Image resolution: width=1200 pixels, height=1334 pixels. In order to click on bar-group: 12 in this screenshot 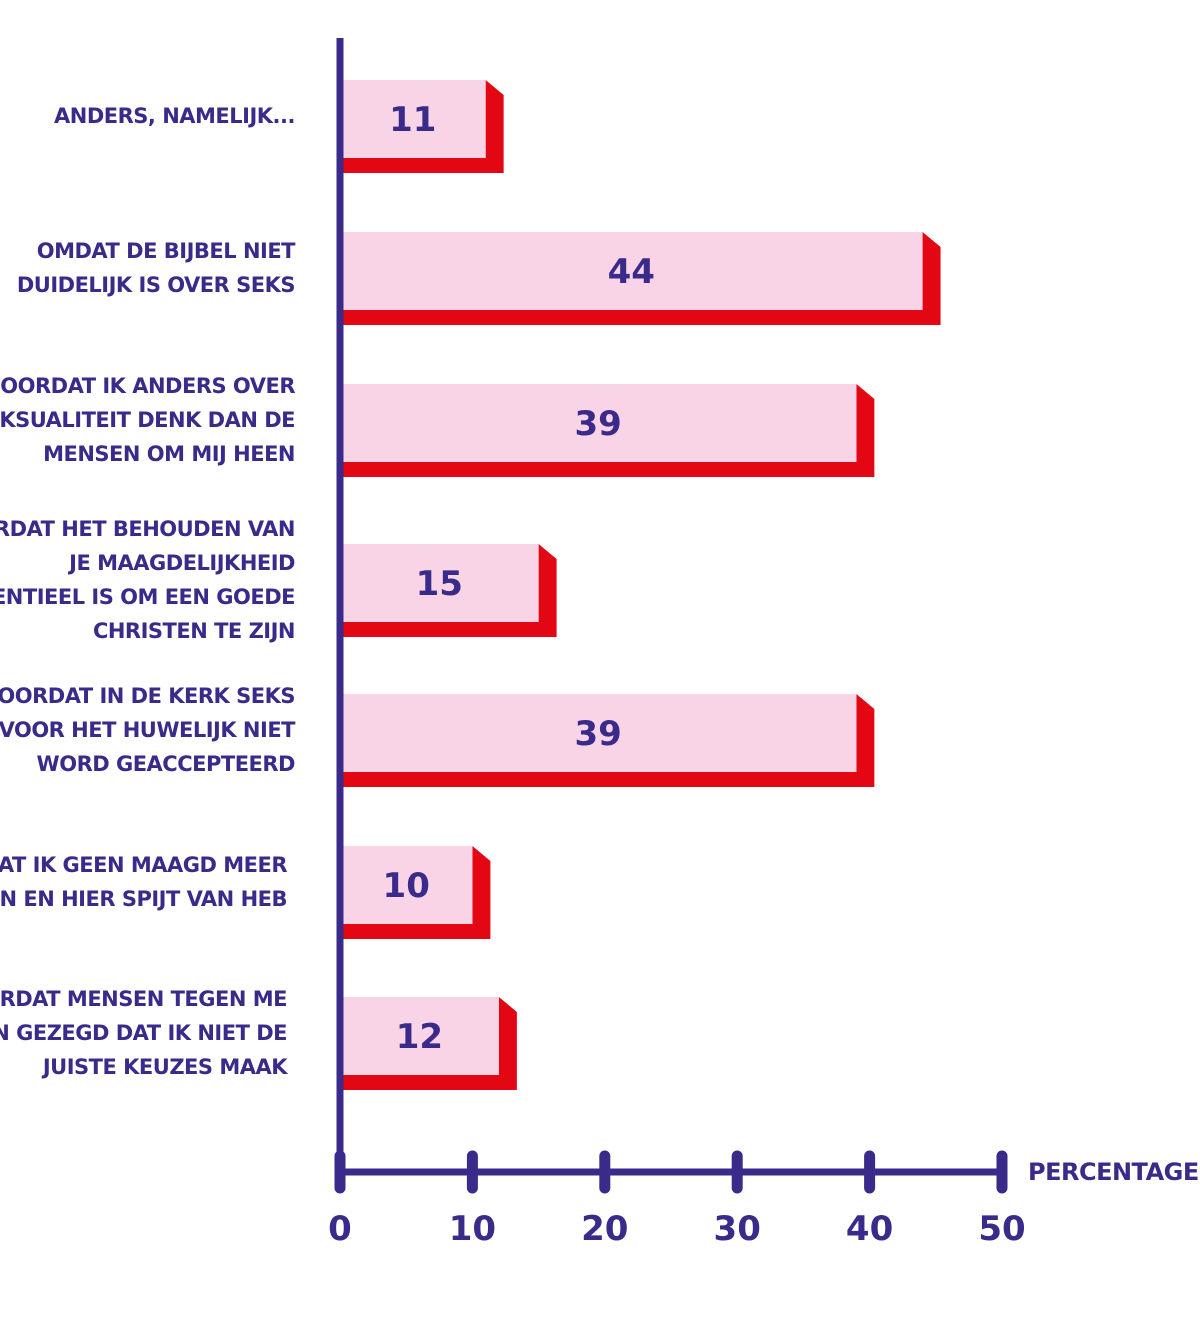, I will do `click(428, 1043)`.